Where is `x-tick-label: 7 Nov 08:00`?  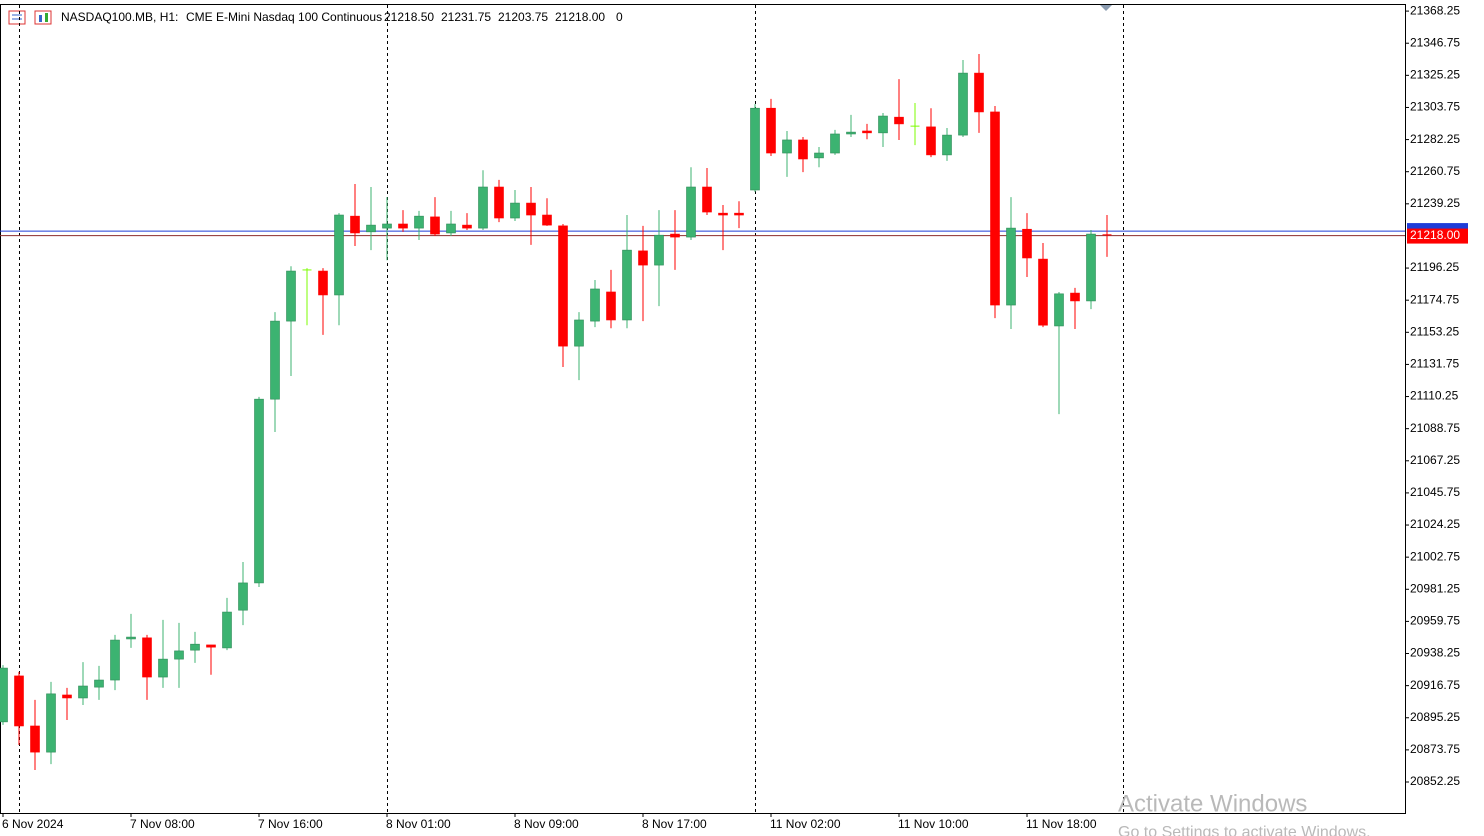
x-tick-label: 7 Nov 08:00 is located at coordinates (162, 824).